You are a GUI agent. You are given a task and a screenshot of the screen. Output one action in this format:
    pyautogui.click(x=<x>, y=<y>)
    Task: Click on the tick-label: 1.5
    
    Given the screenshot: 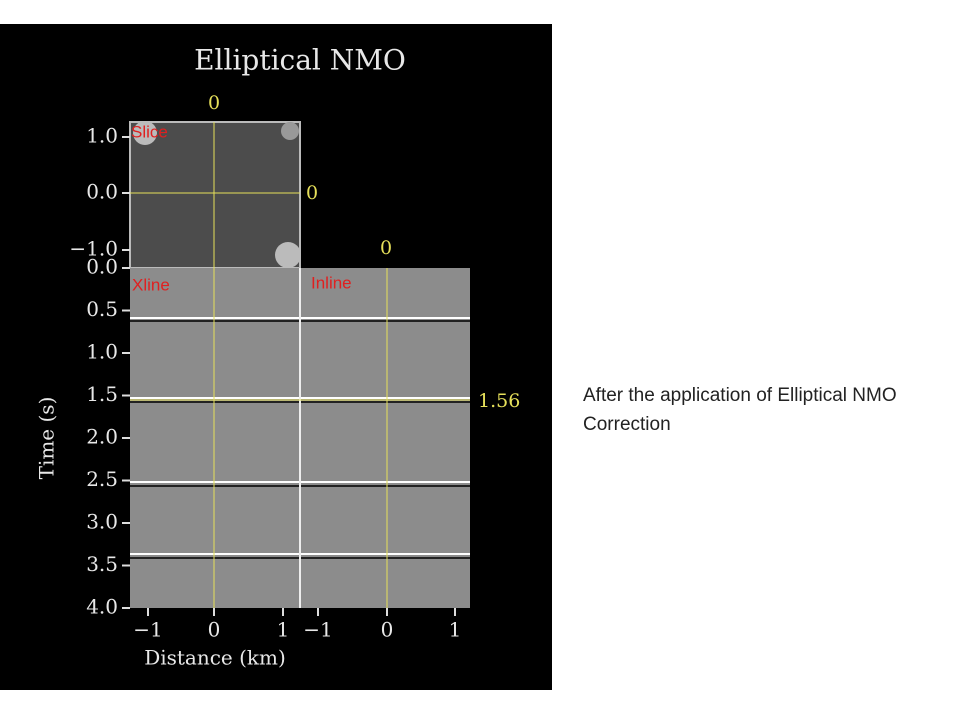 What is the action you would take?
    pyautogui.click(x=102, y=394)
    